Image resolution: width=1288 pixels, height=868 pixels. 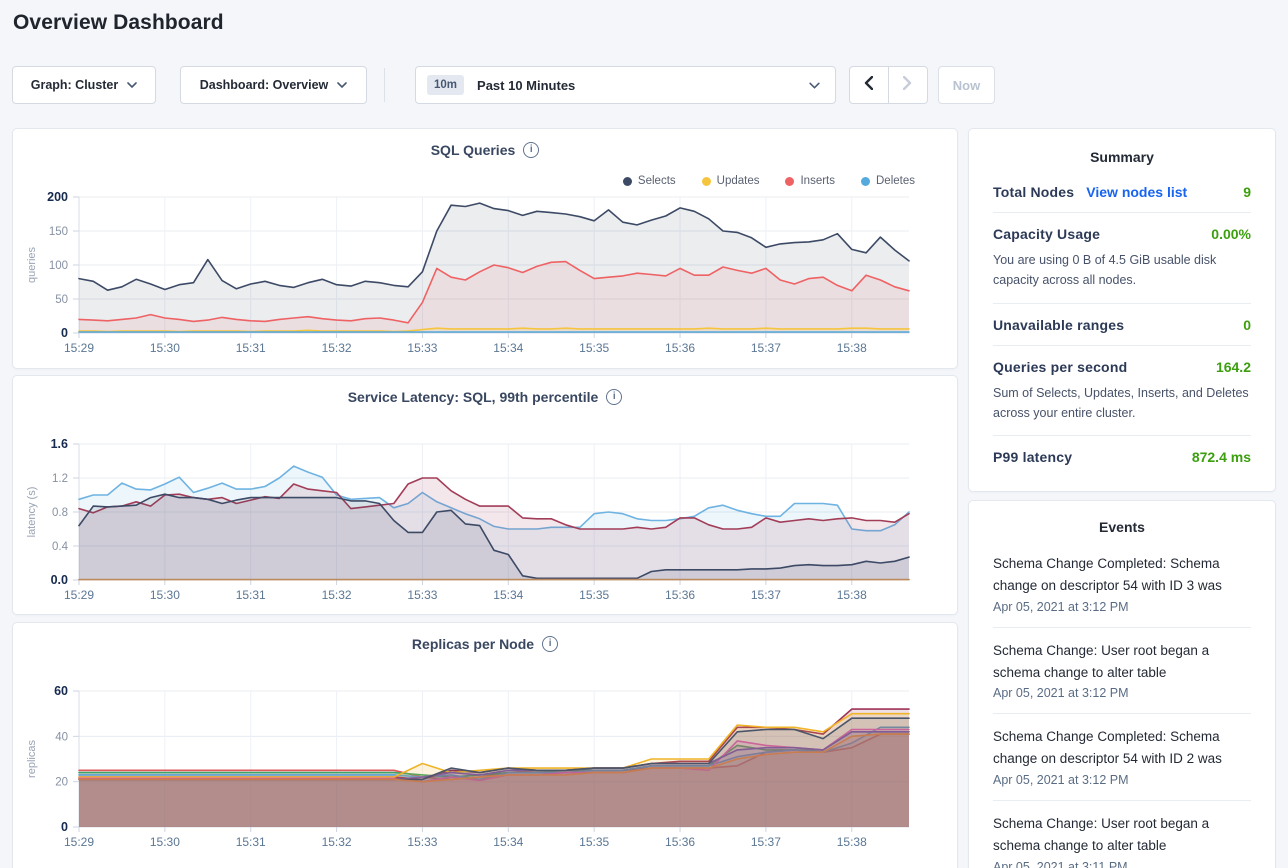 What do you see at coordinates (60, 547) in the screenshot?
I see `svg-text: 0.4` at bounding box center [60, 547].